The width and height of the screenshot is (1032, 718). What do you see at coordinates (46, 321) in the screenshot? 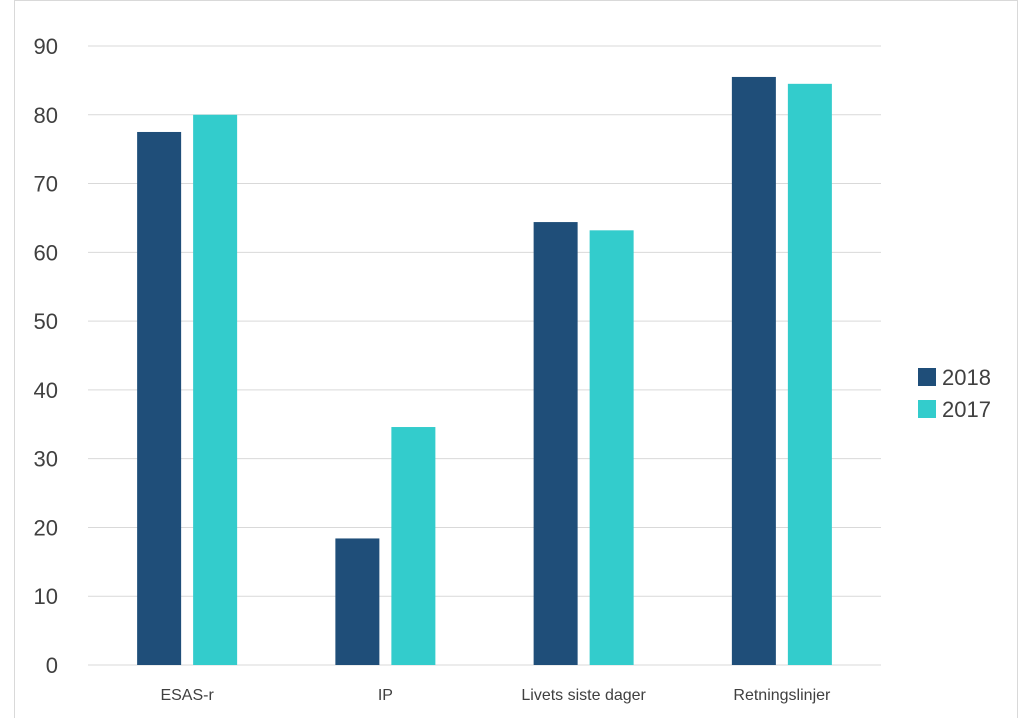
I see `y-tick-label: 50` at bounding box center [46, 321].